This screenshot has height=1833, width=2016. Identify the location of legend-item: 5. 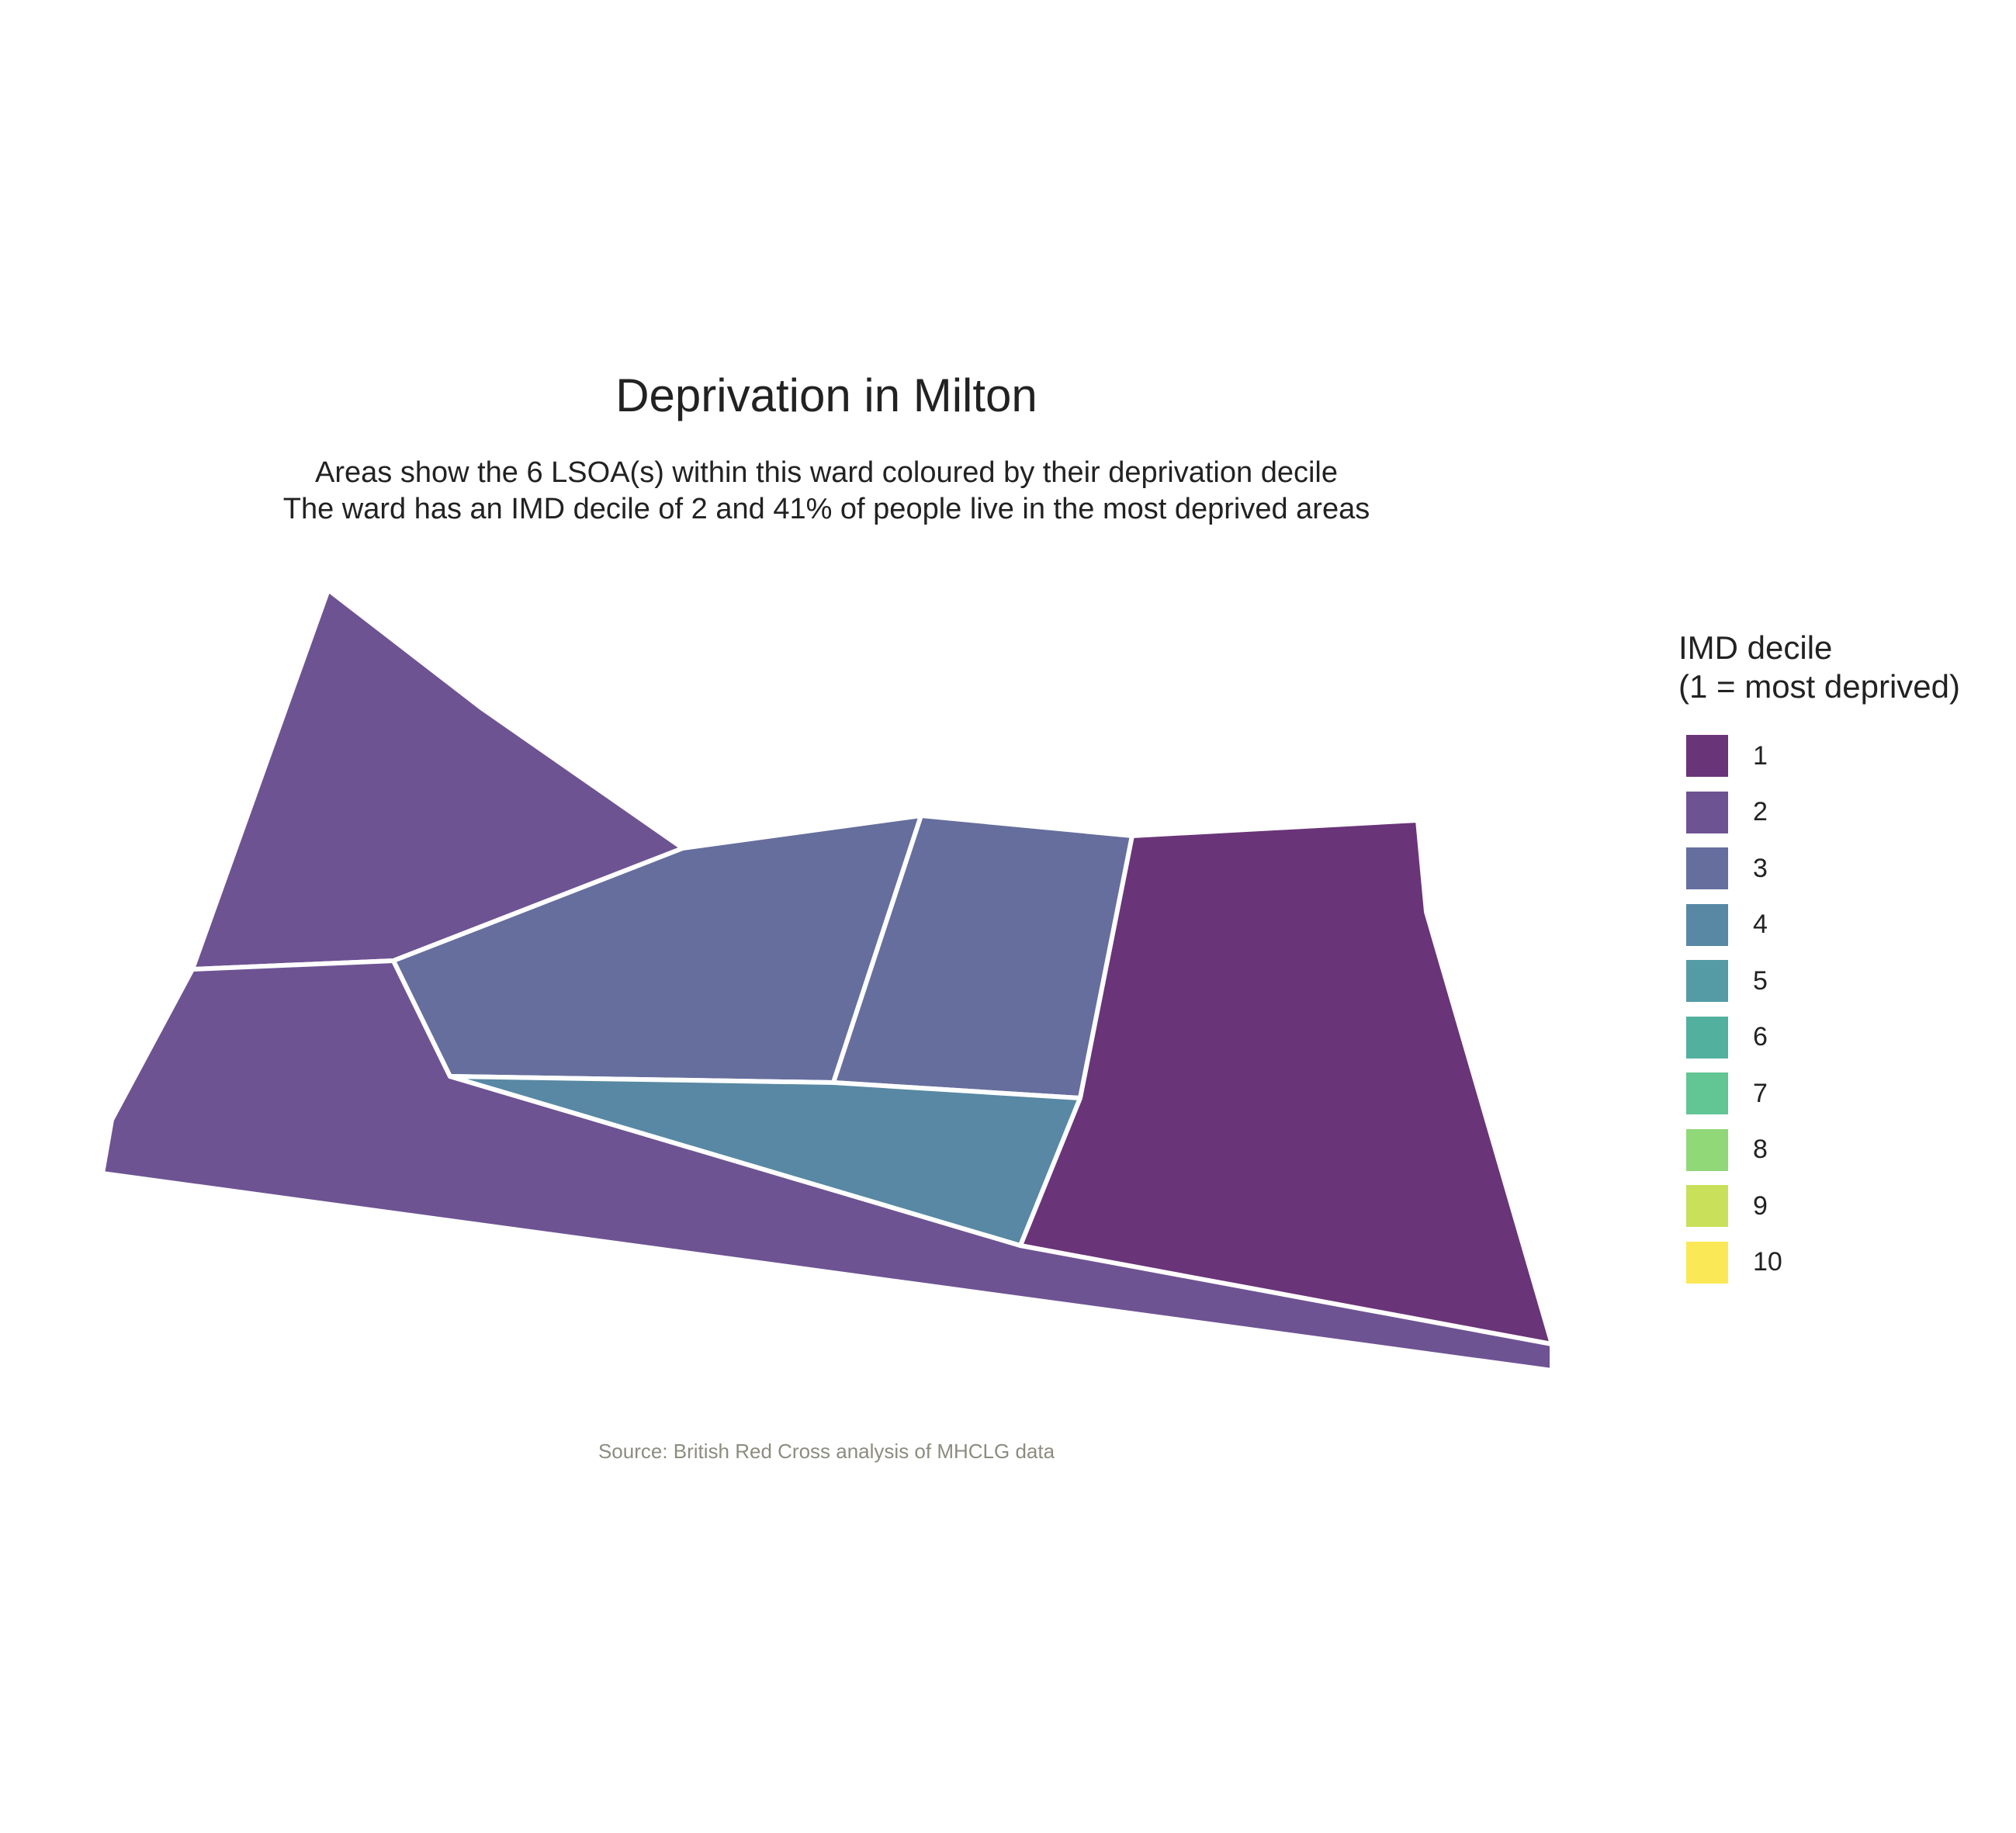
(1819, 982).